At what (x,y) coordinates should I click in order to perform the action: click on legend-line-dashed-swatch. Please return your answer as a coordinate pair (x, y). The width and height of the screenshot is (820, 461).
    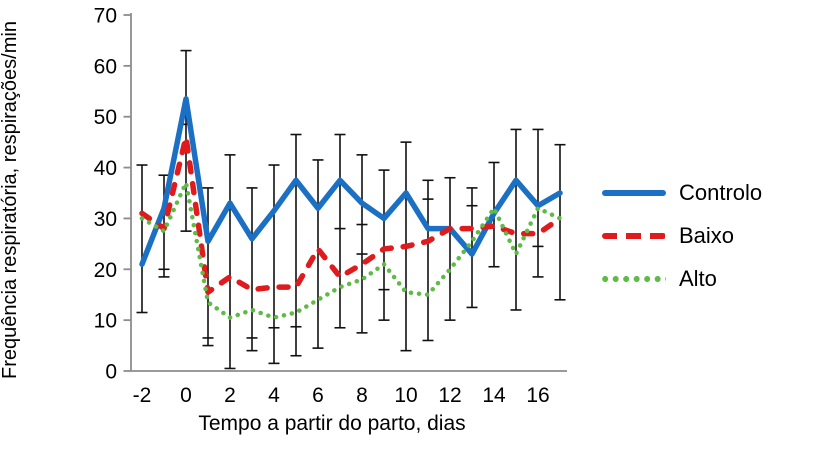
    Looking at the image, I should click on (634, 236).